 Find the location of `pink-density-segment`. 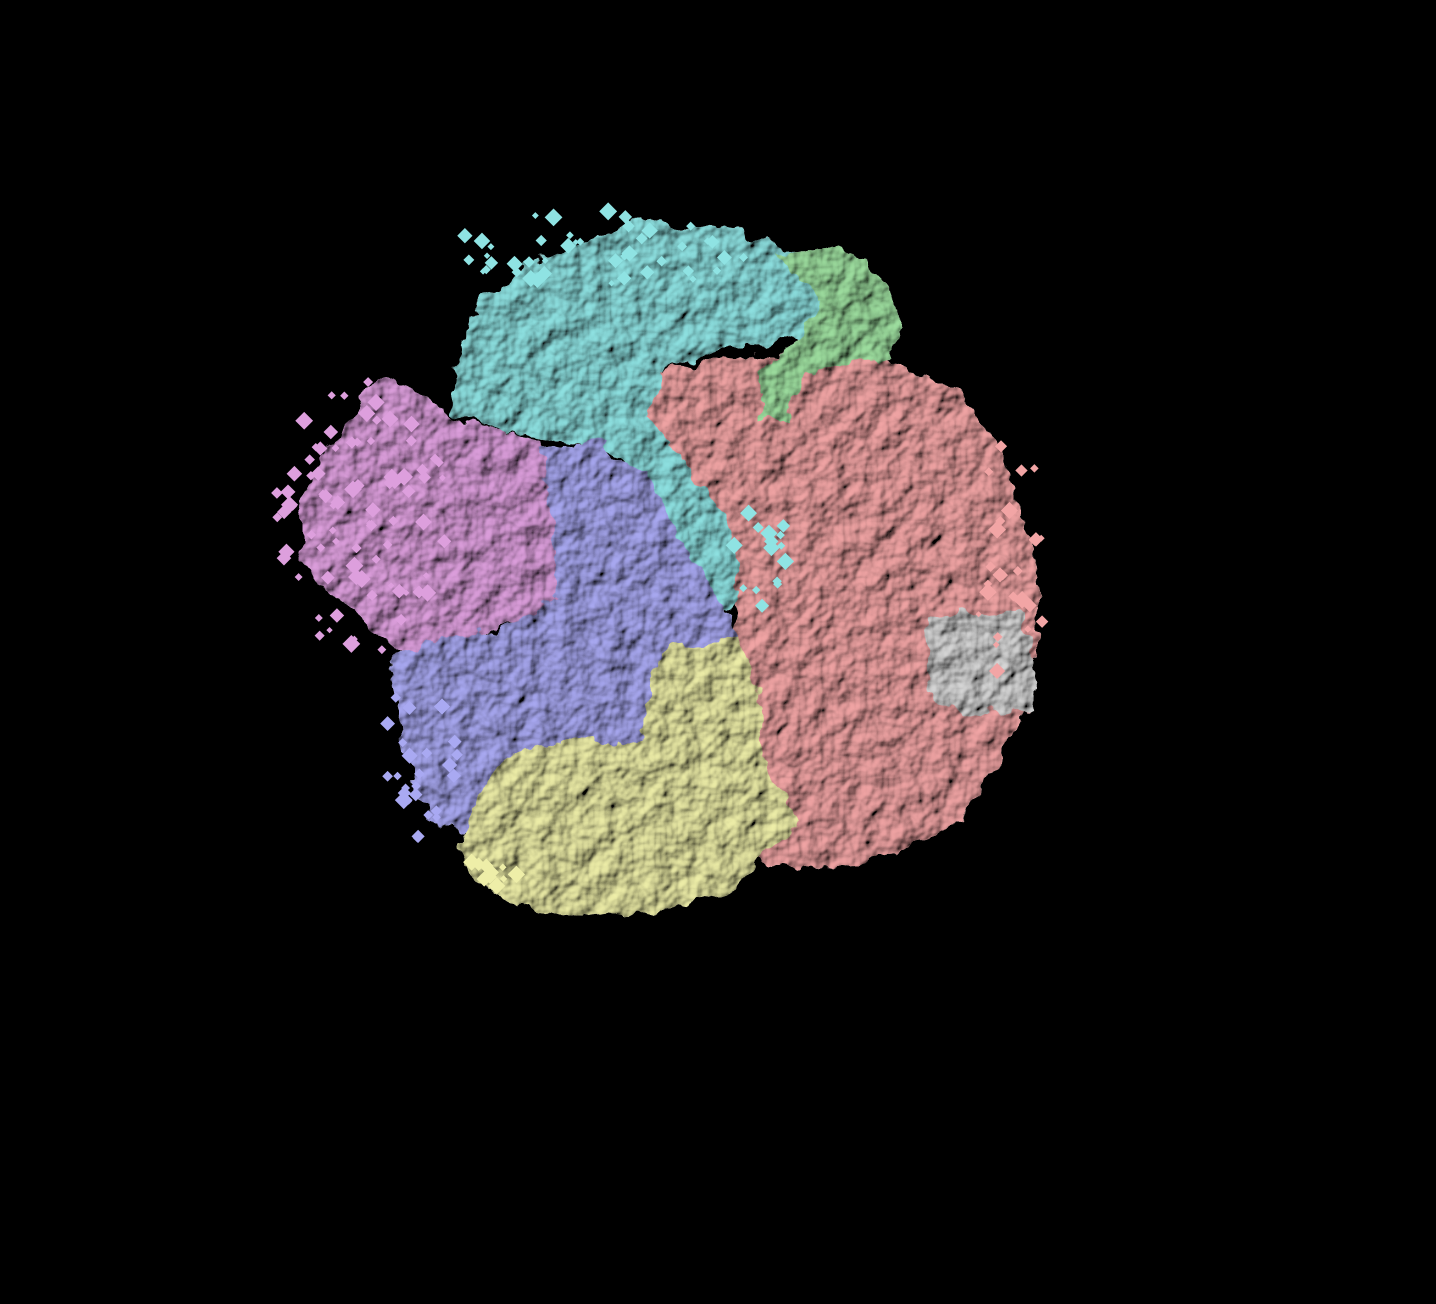

pink-density-segment is located at coordinates (430, 520).